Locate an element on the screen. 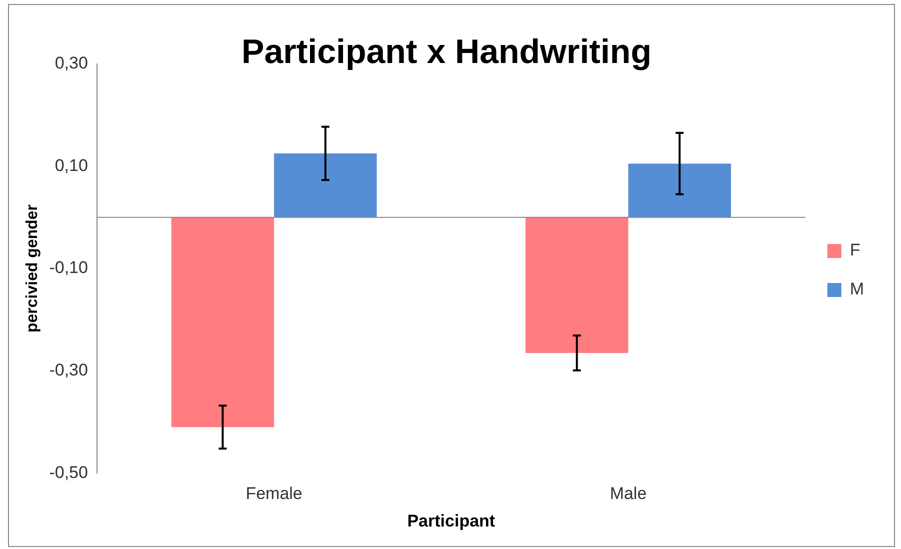  x-tick-label: Male is located at coordinates (628, 494).